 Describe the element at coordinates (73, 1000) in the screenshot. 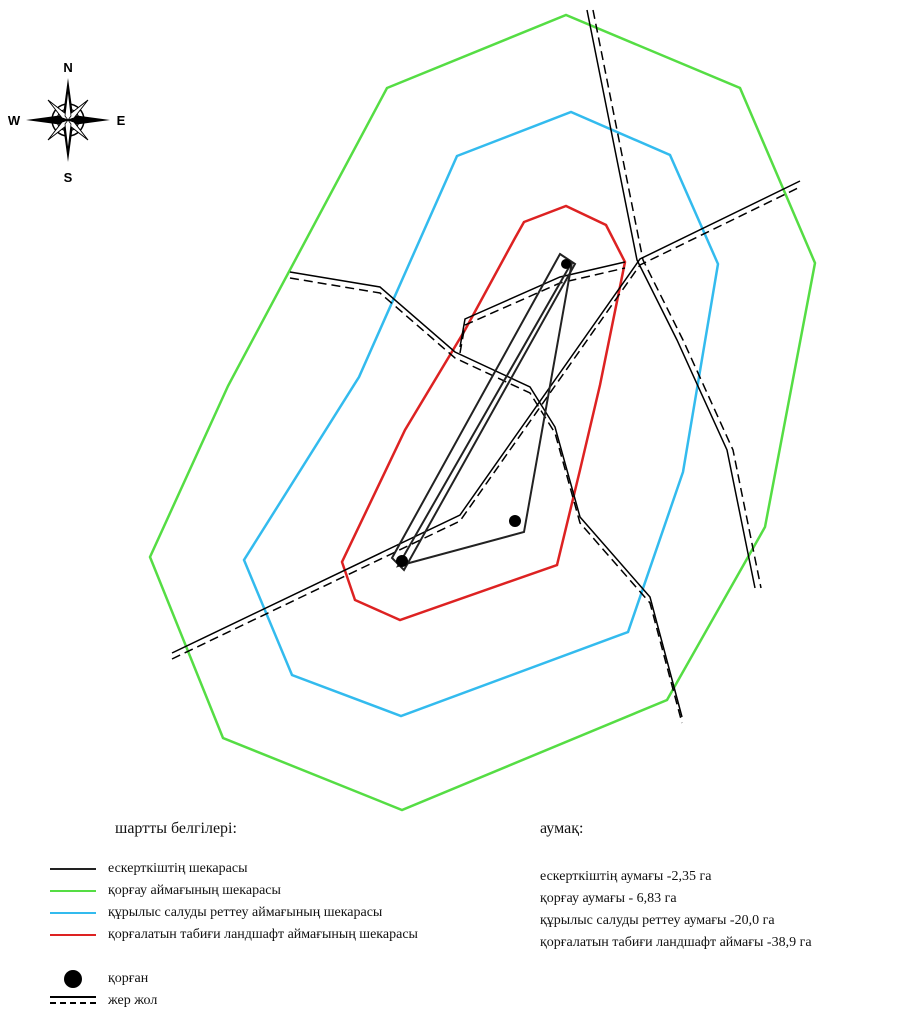

I see `road-line-icon` at that location.